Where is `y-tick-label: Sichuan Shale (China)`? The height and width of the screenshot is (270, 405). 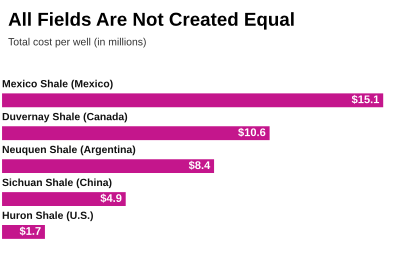 y-tick-label: Sichuan Shale (China) is located at coordinates (57, 183).